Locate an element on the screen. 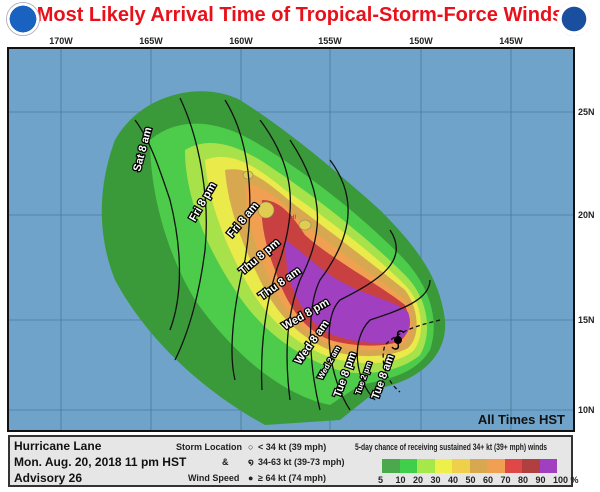 The height and width of the screenshot is (492, 600). probability-tick: 10 is located at coordinates (400, 480).